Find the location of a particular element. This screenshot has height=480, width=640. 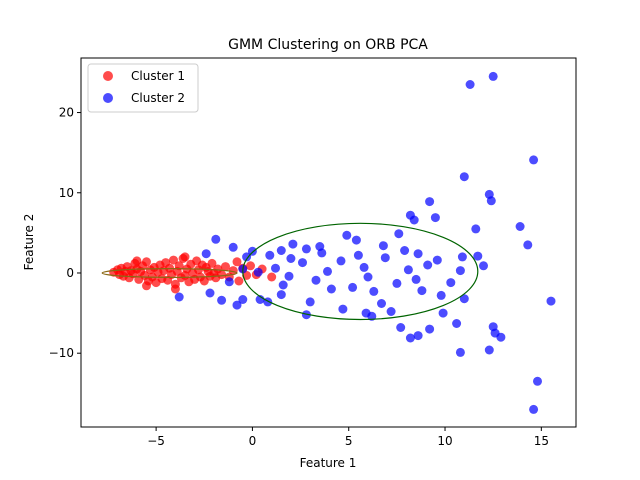

x-tick-label: 5 is located at coordinates (349, 441).